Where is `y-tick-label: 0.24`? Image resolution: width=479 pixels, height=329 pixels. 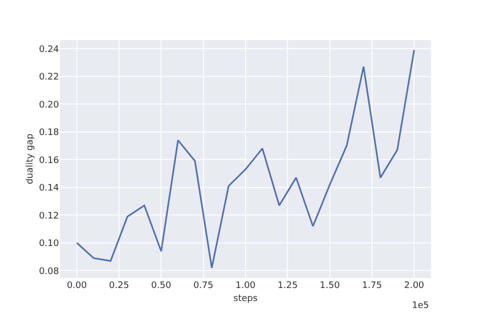
y-tick-label: 0.24 is located at coordinates (49, 49).